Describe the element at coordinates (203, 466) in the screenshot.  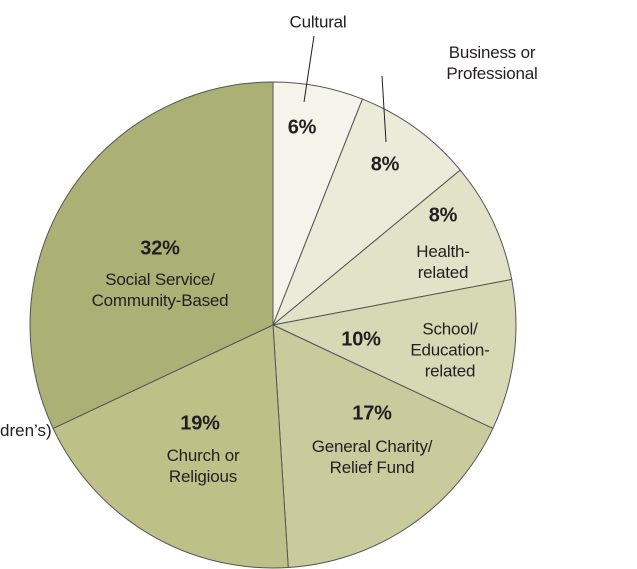
I see `category-label: Church or Religious` at that location.